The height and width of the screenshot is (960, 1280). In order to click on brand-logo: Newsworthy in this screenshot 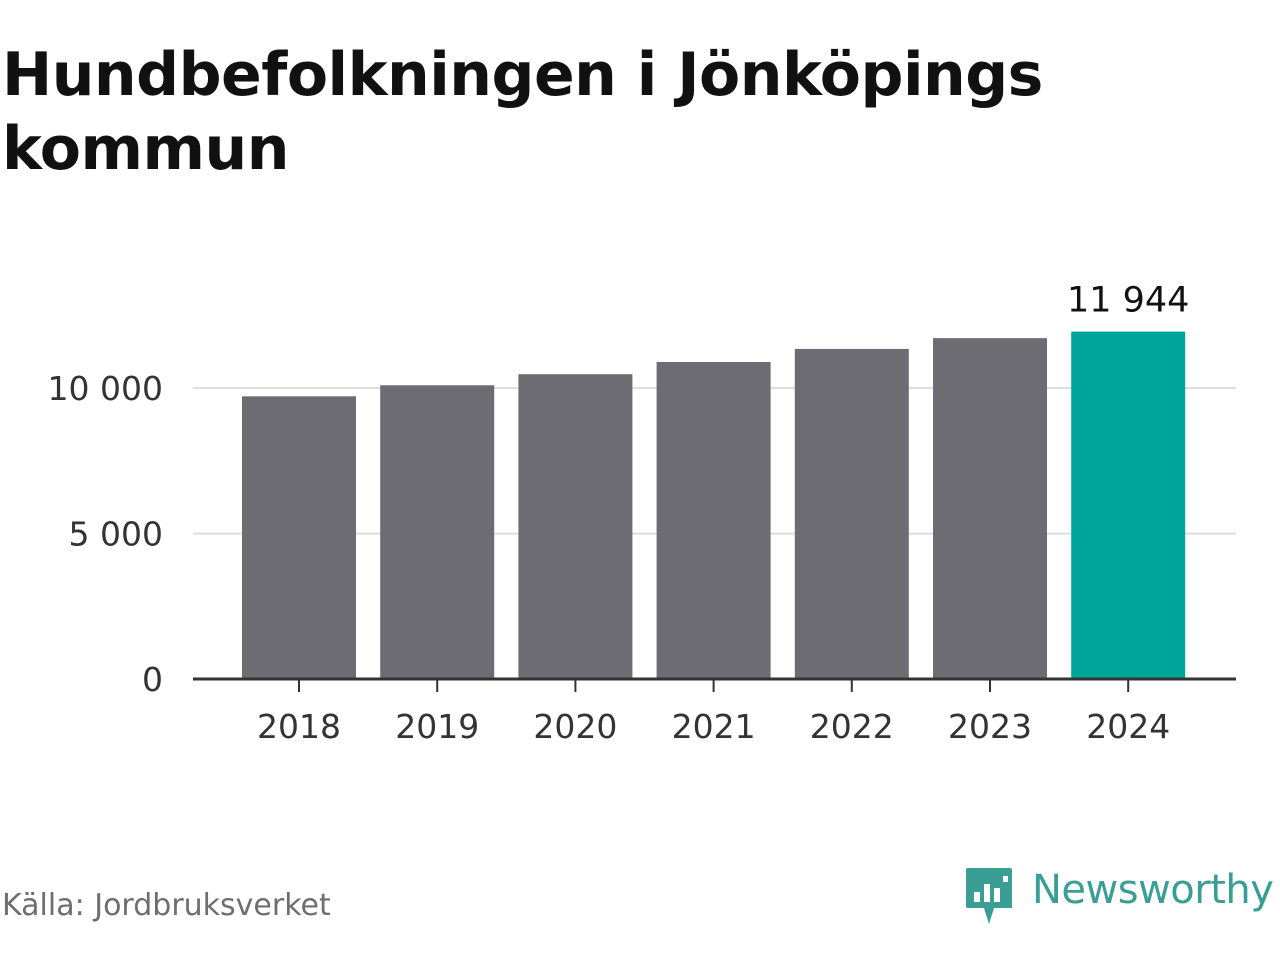, I will do `click(1119, 896)`.